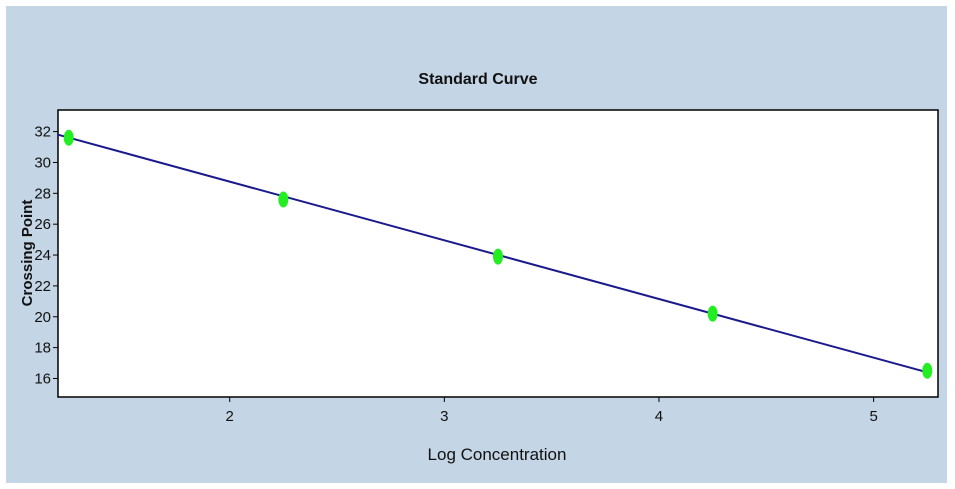 The width and height of the screenshot is (955, 489). Describe the element at coordinates (42, 162) in the screenshot. I see `y-tick-label: 30` at that location.